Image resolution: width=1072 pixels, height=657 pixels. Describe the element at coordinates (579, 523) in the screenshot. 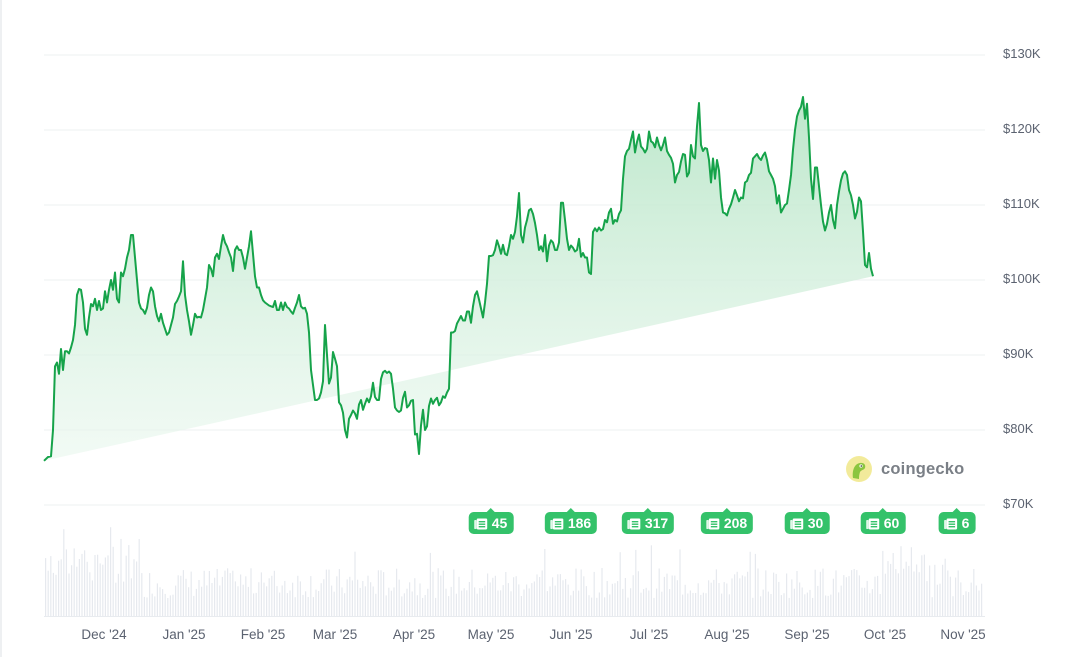

I see `news-count: 186` at that location.